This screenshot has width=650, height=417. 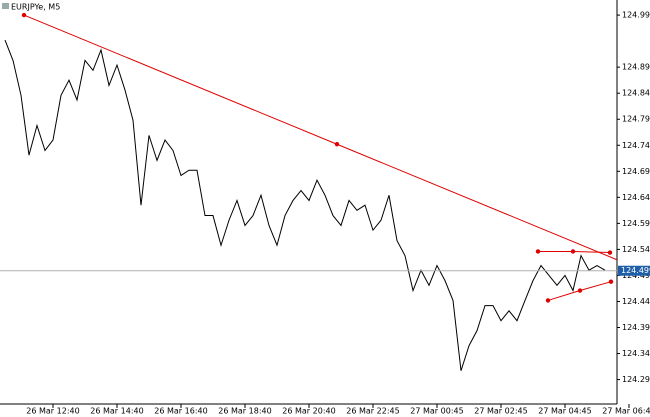 I want to click on chart-title: EURJPYe, M5, so click(x=35, y=7).